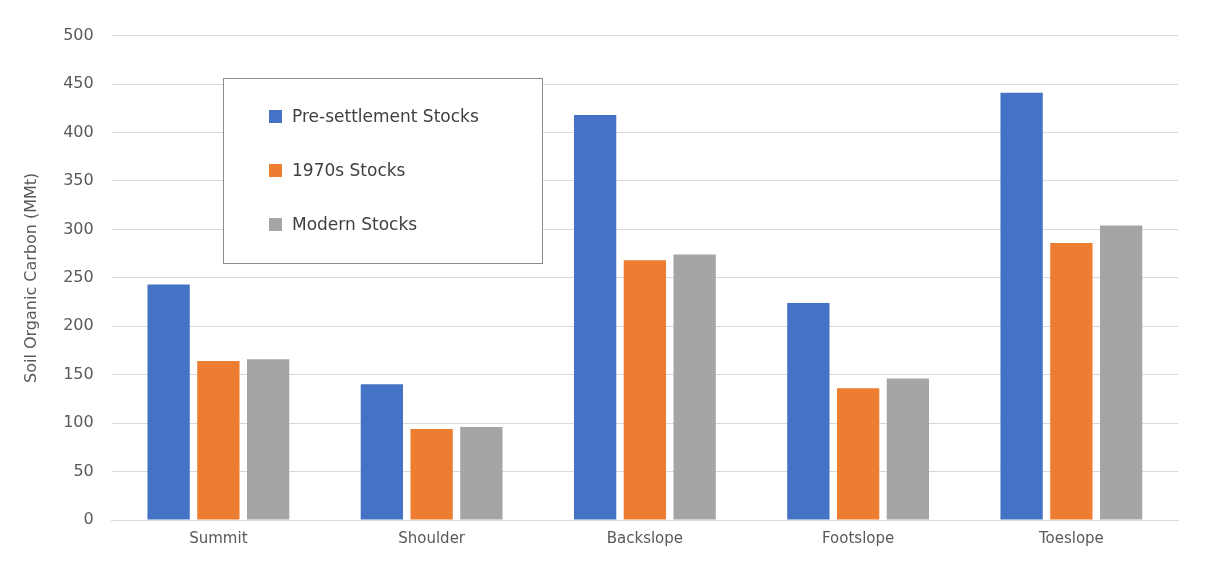  Describe the element at coordinates (349, 170) in the screenshot. I see `legend-label: 1970s Stocks` at that location.